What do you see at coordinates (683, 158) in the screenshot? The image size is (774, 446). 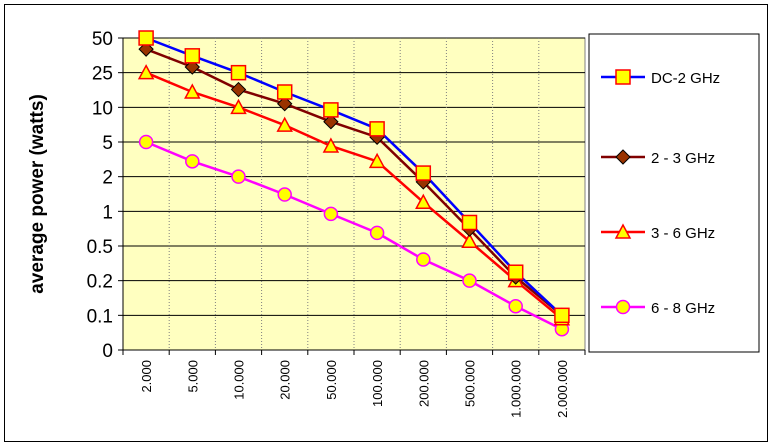 I see `legend-label: 2 - 3 GHz` at bounding box center [683, 158].